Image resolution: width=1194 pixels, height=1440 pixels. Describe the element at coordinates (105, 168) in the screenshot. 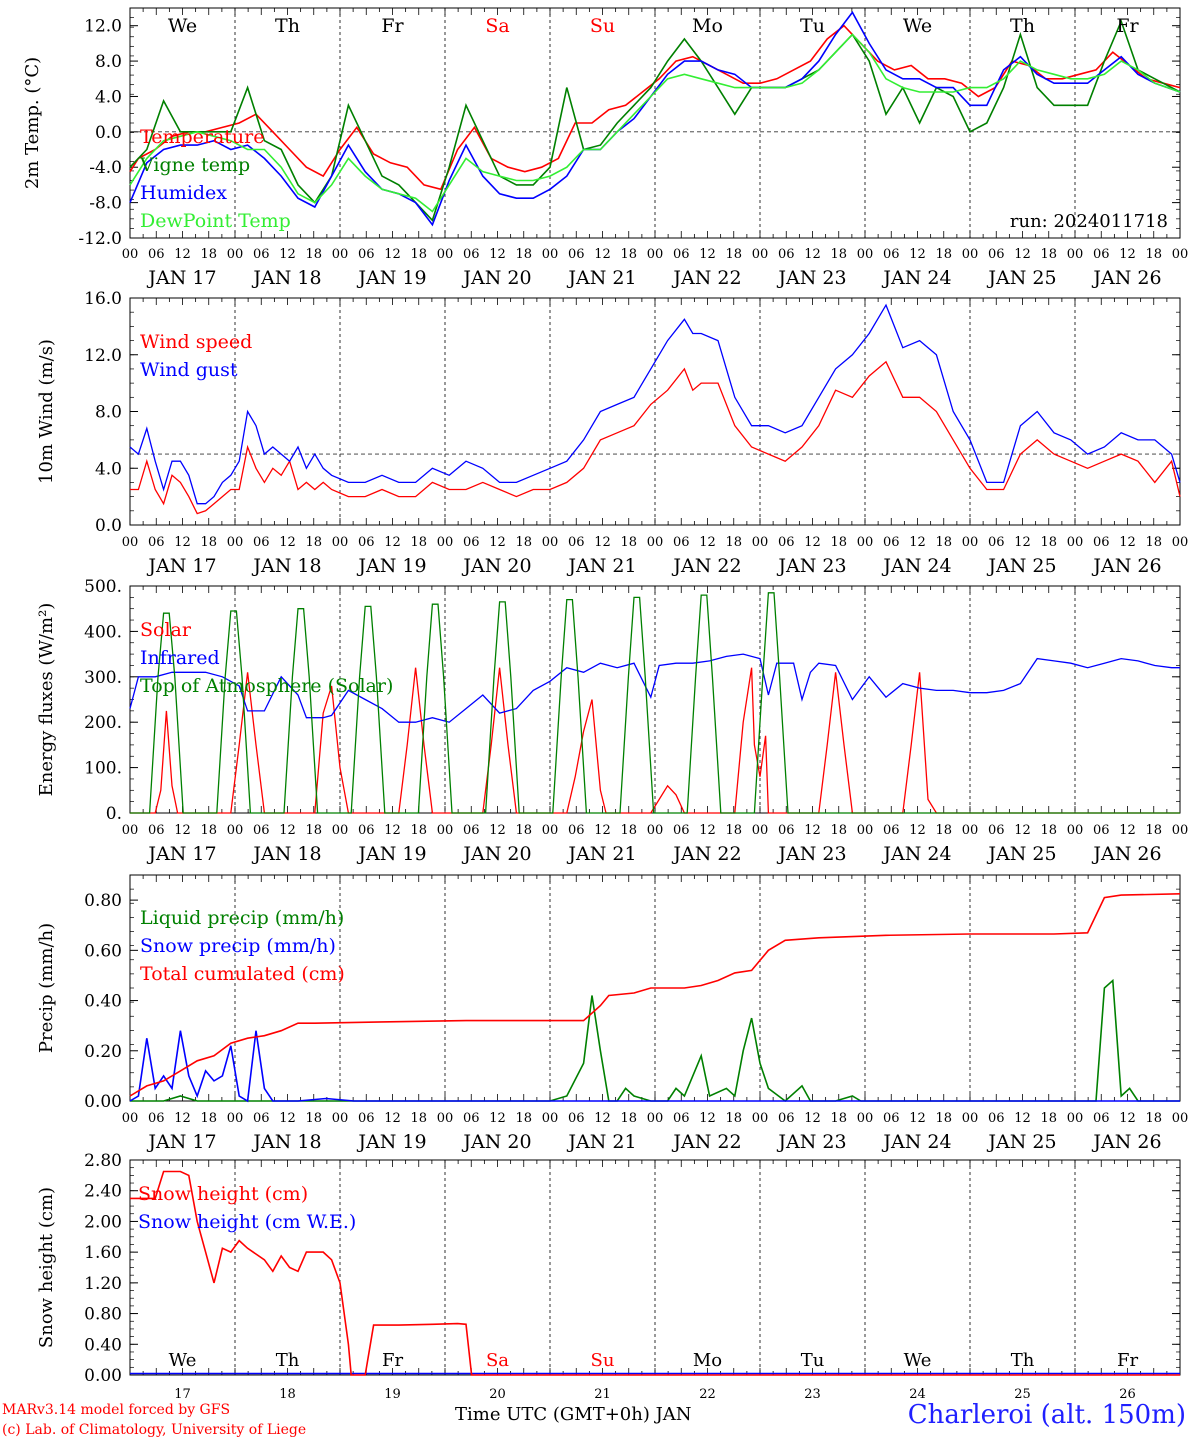

I see `y-tick-label: -4.0` at that location.